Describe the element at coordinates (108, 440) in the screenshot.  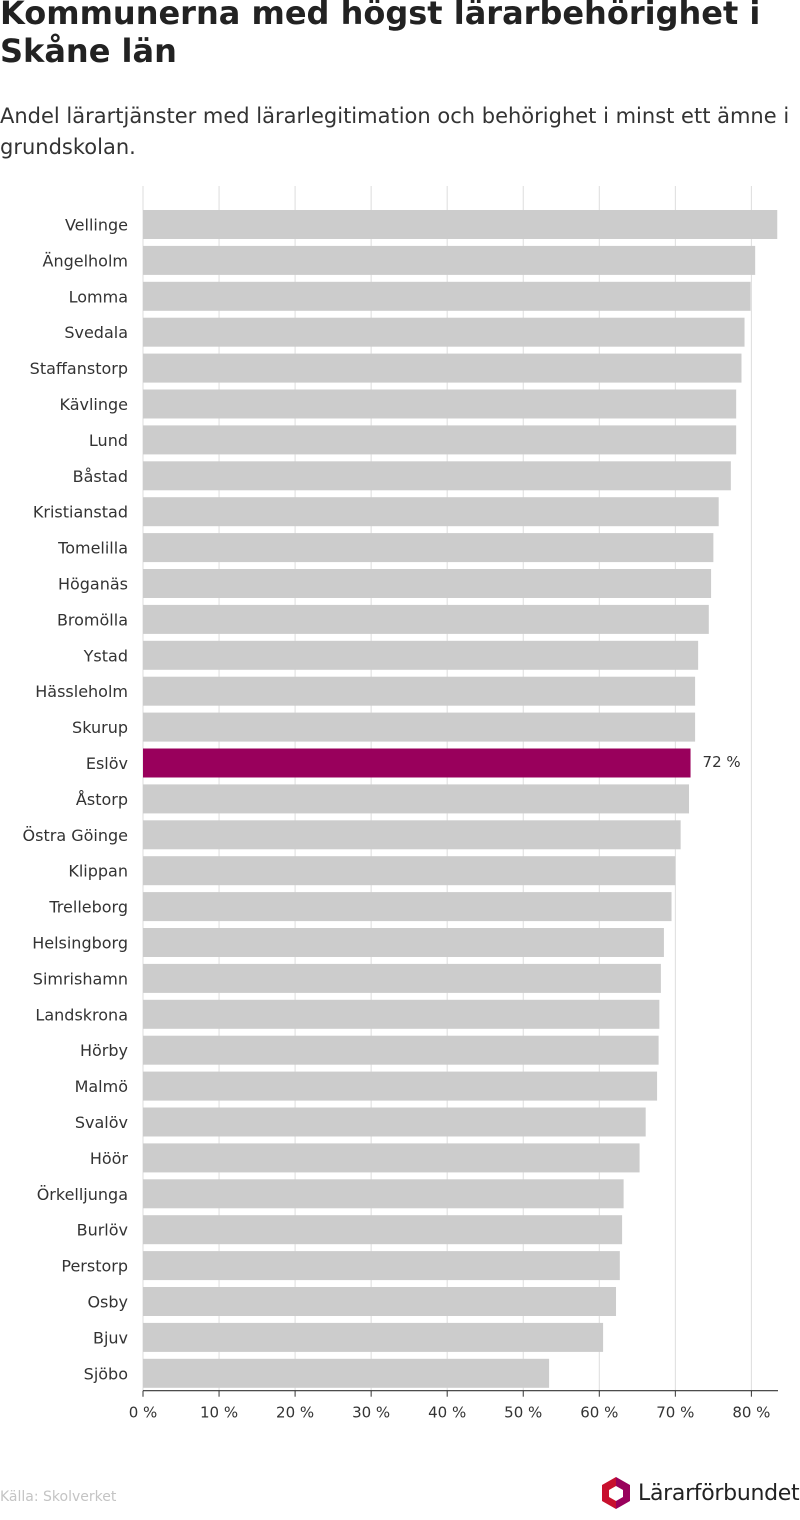
I see `category-label: Lund` at that location.